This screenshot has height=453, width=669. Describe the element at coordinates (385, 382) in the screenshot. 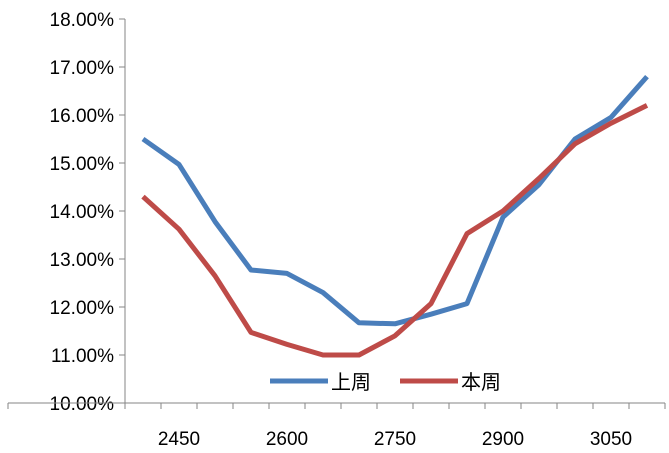

I see `legend: 上周 本周` at that location.